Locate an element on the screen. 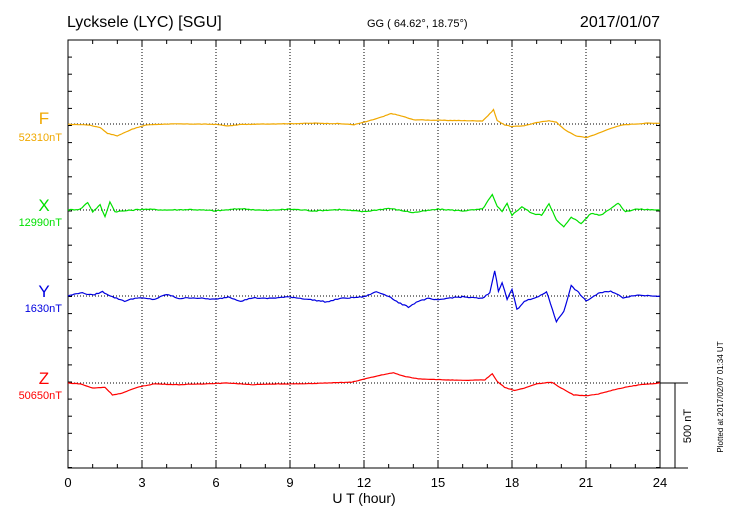  x-tick-label: 21 is located at coordinates (586, 482).